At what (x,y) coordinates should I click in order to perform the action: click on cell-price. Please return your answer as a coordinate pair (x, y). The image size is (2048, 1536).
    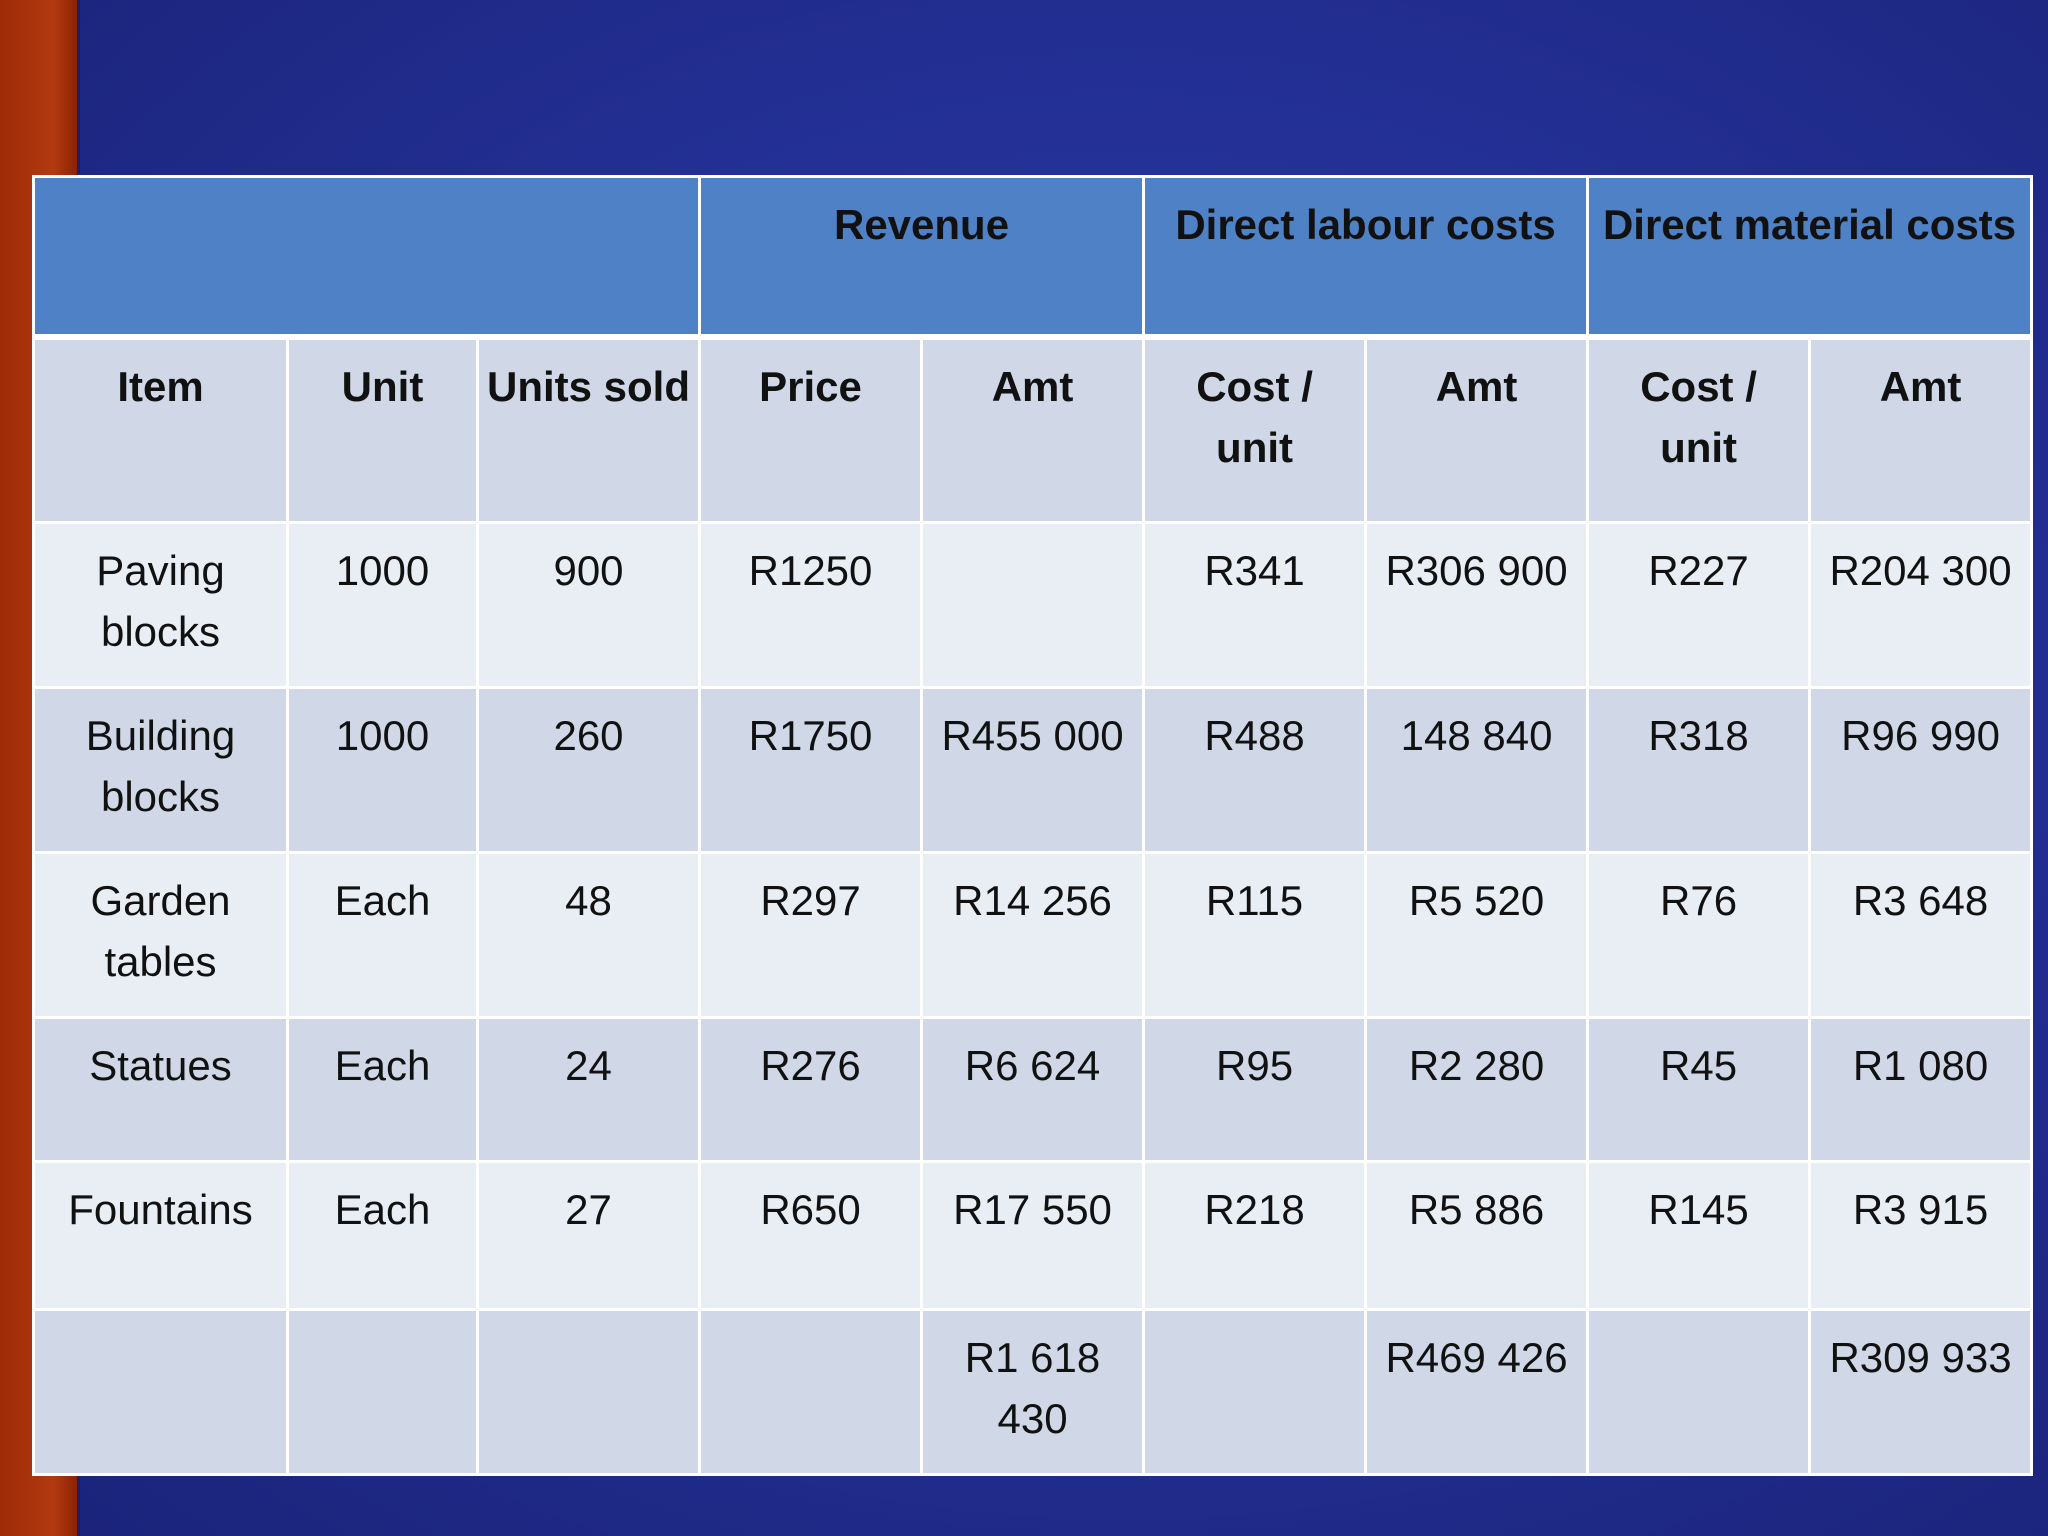
    Looking at the image, I should click on (811, 1391).